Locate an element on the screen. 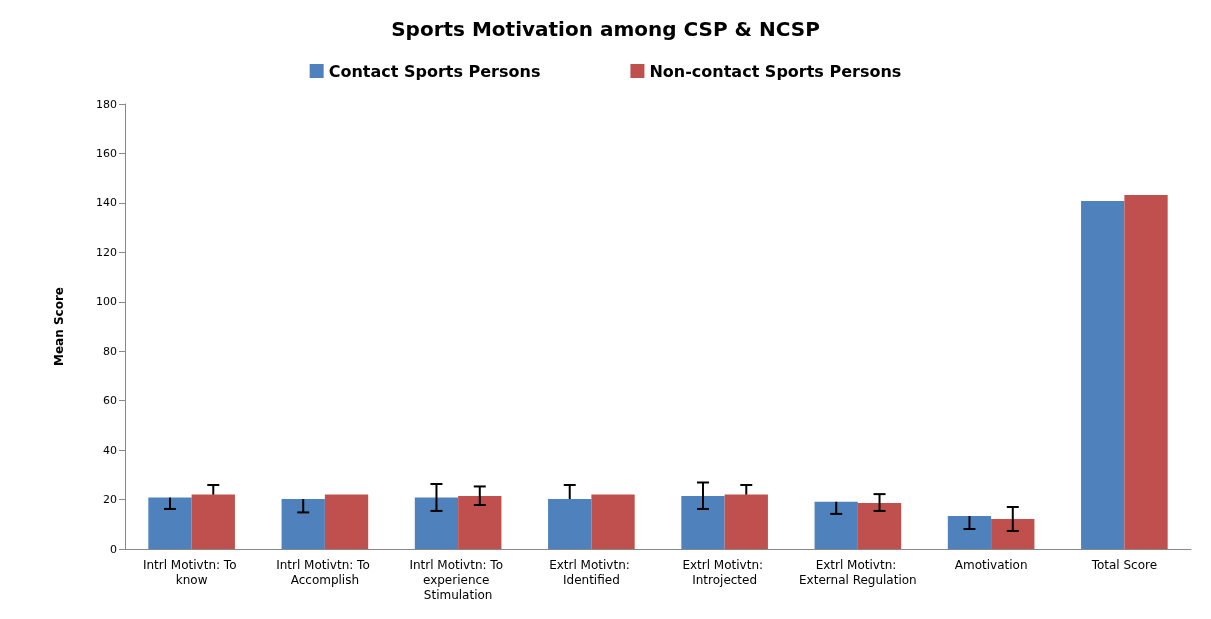  x-tick-label: Intrl Motivtn: To know is located at coordinates (191, 572).